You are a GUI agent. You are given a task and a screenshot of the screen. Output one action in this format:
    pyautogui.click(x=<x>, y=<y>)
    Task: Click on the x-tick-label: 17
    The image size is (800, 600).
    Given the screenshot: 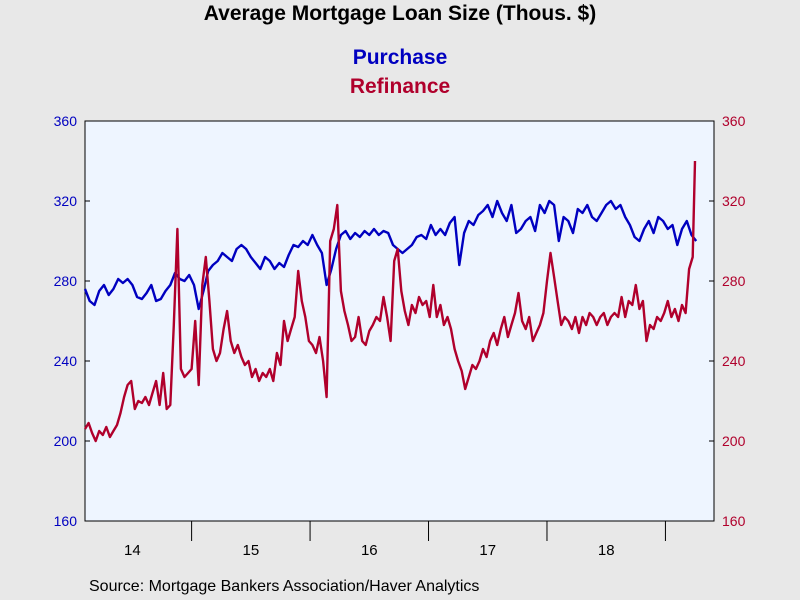 What is the action you would take?
    pyautogui.click(x=487, y=550)
    